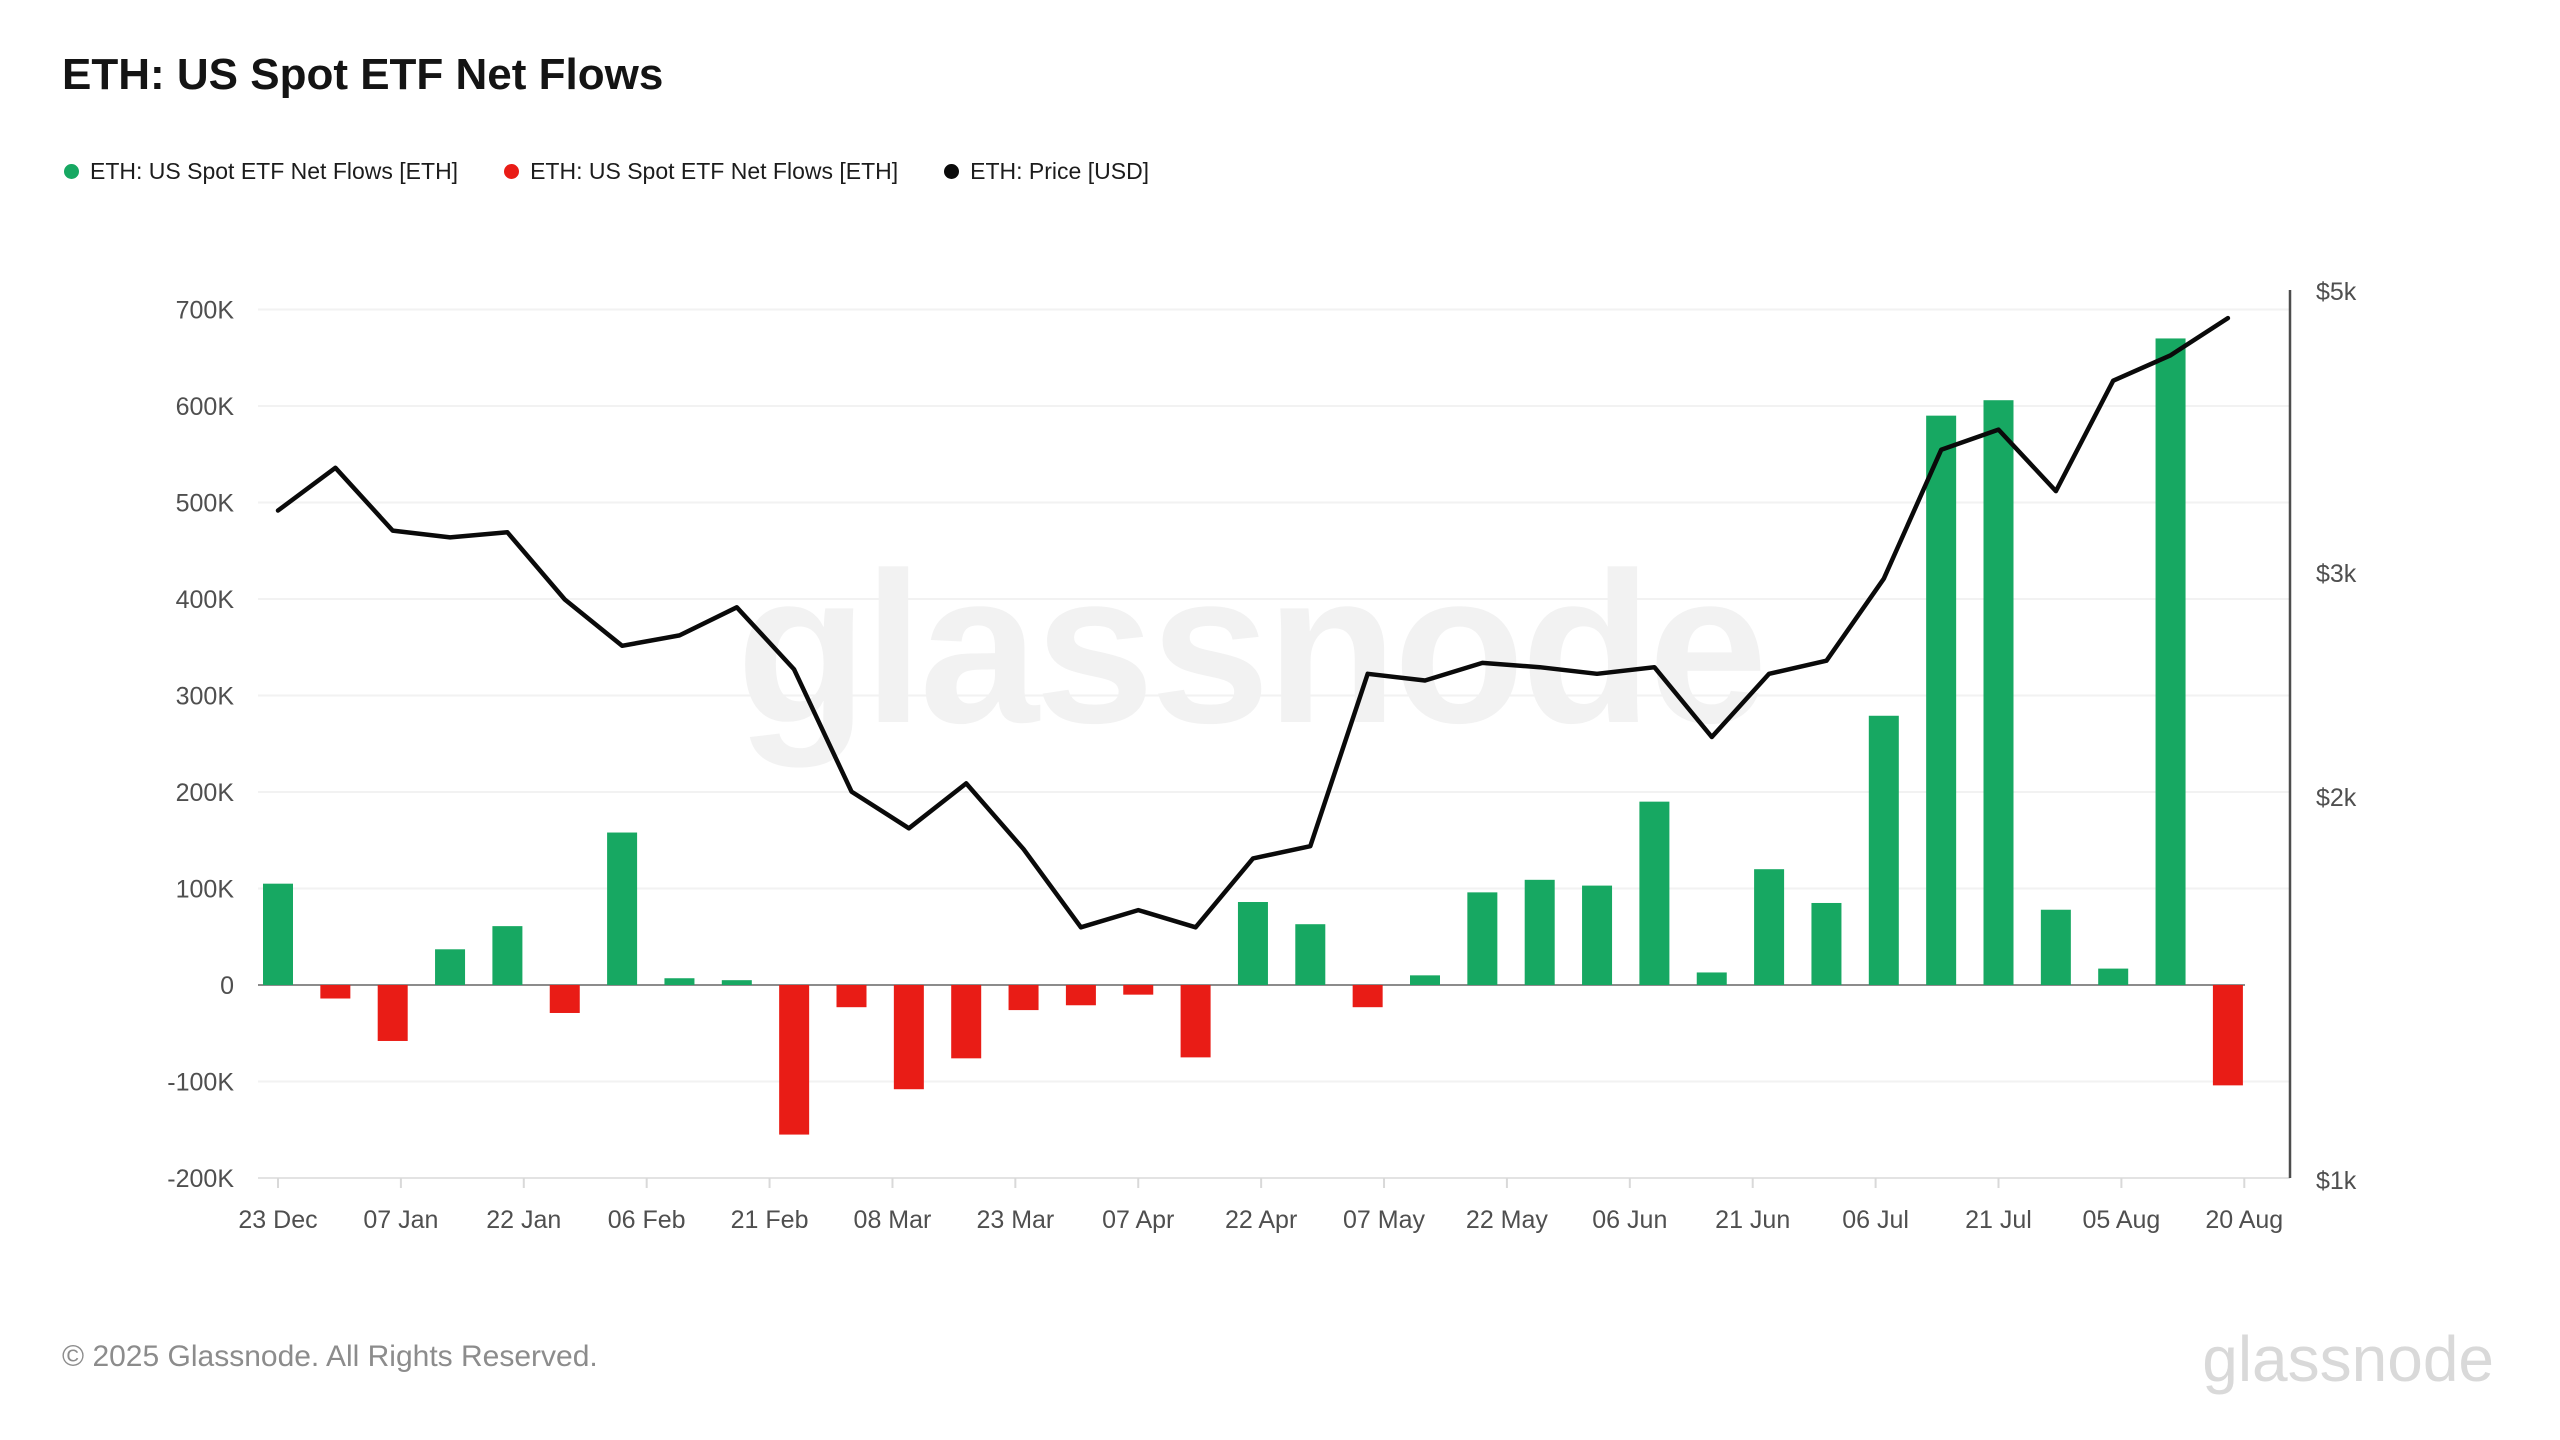  What do you see at coordinates (205, 311) in the screenshot?
I see `left-axis-tick-label: 700K` at bounding box center [205, 311].